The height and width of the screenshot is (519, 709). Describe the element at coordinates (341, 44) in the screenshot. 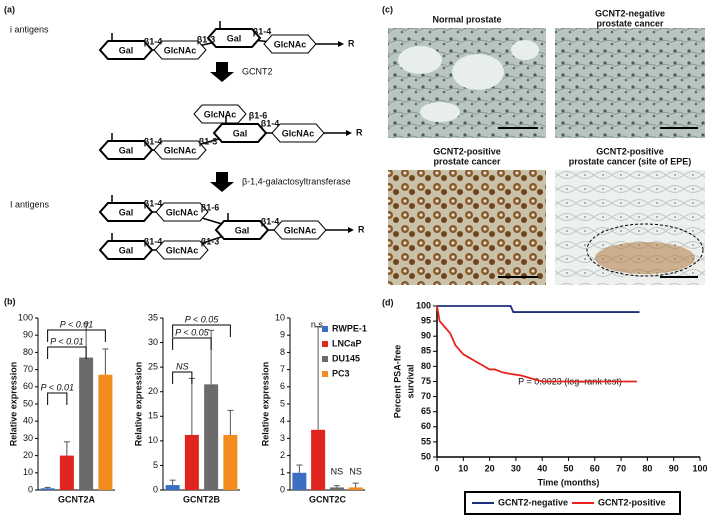

I see `arrow-head` at that location.